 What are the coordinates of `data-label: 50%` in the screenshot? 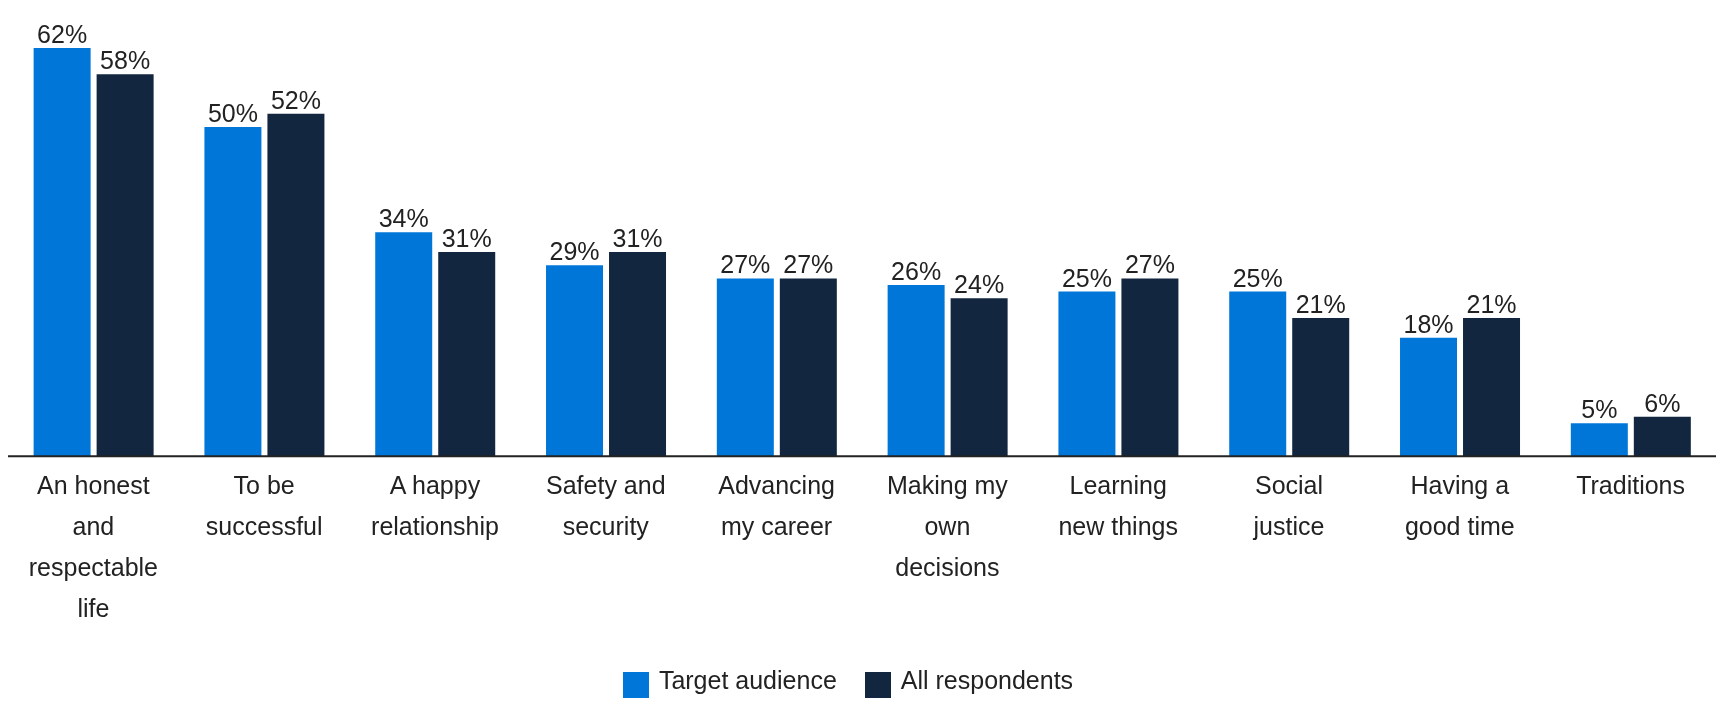 It's located at (232, 113).